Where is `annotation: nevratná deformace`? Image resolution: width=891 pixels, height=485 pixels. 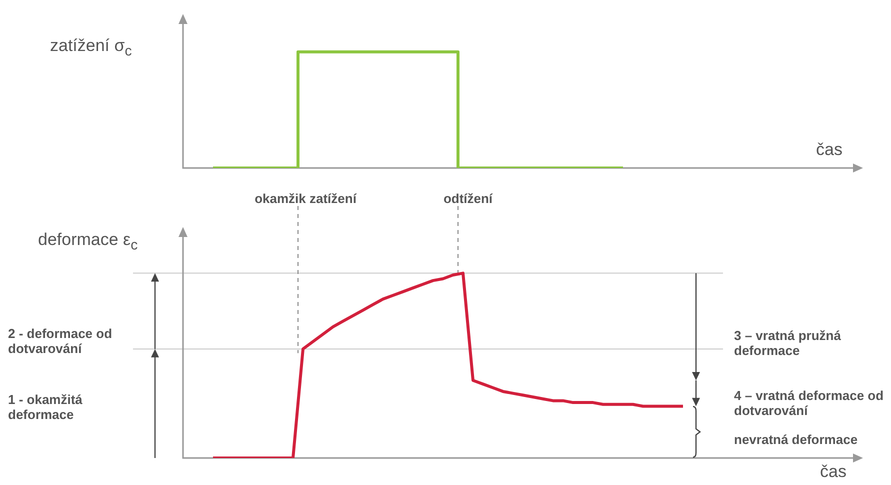 annotation: nevratná deformace is located at coordinates (796, 439).